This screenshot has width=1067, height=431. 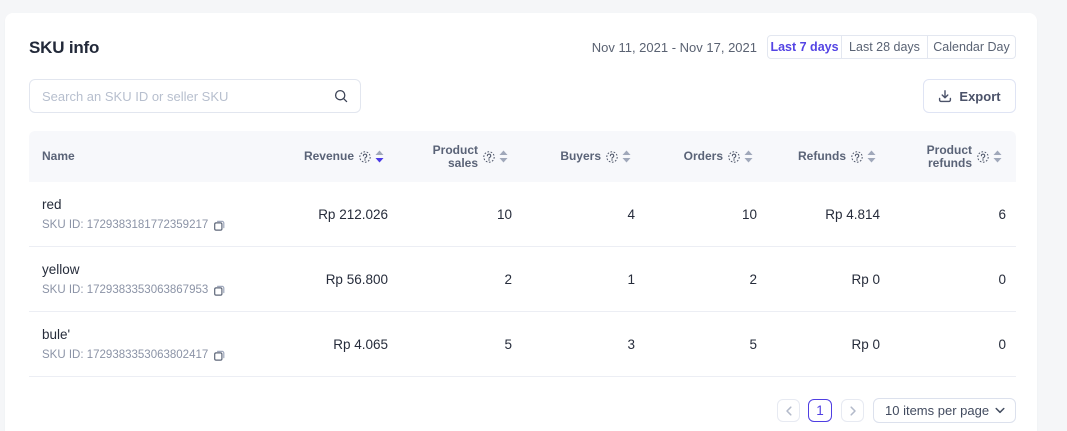 I want to click on column-header-product-sales: Product sales, so click(x=460, y=156).